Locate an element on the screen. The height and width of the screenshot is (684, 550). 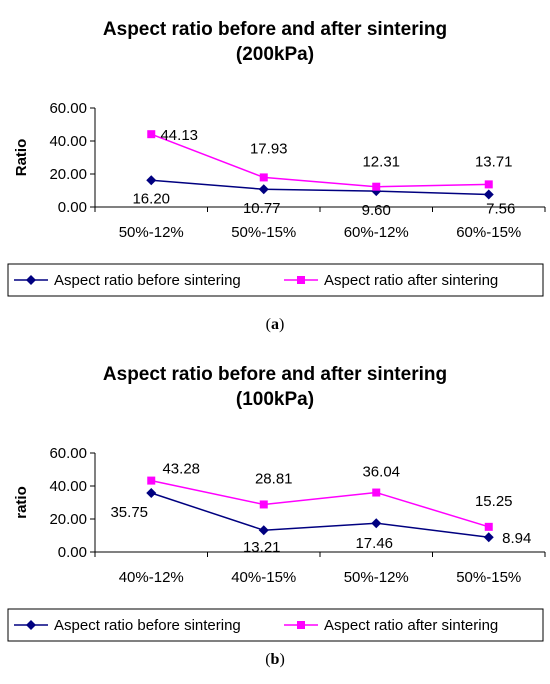
data-label: 8.94 is located at coordinates (516, 538).